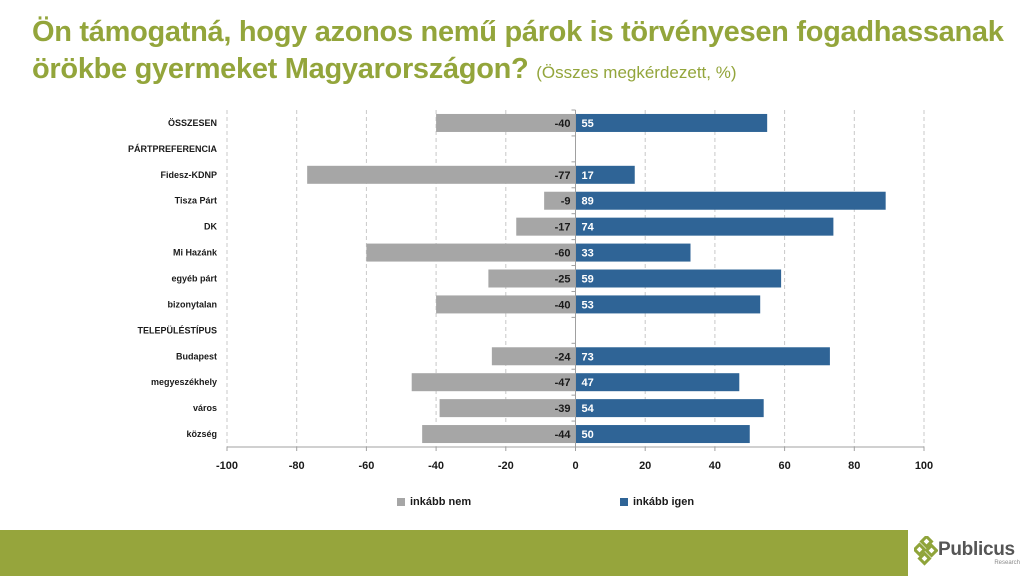 This screenshot has height=576, width=1024. I want to click on legend-item-positive: inkább igen, so click(657, 502).